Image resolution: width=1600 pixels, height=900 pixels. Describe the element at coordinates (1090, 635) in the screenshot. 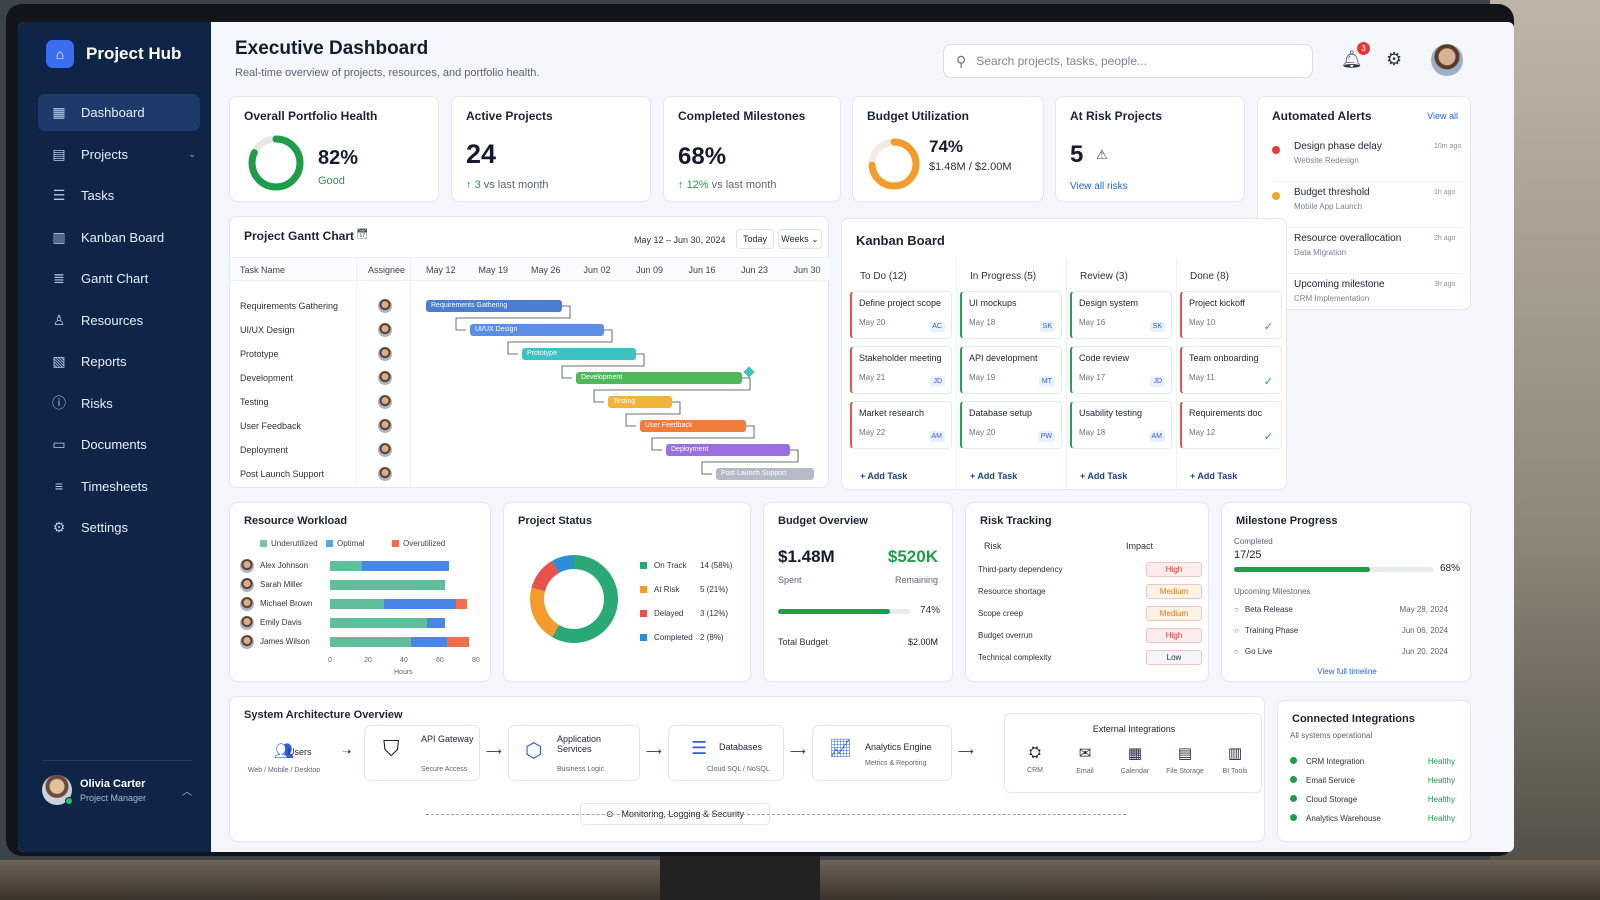

I see `risk-row: Budget overrun High` at that location.